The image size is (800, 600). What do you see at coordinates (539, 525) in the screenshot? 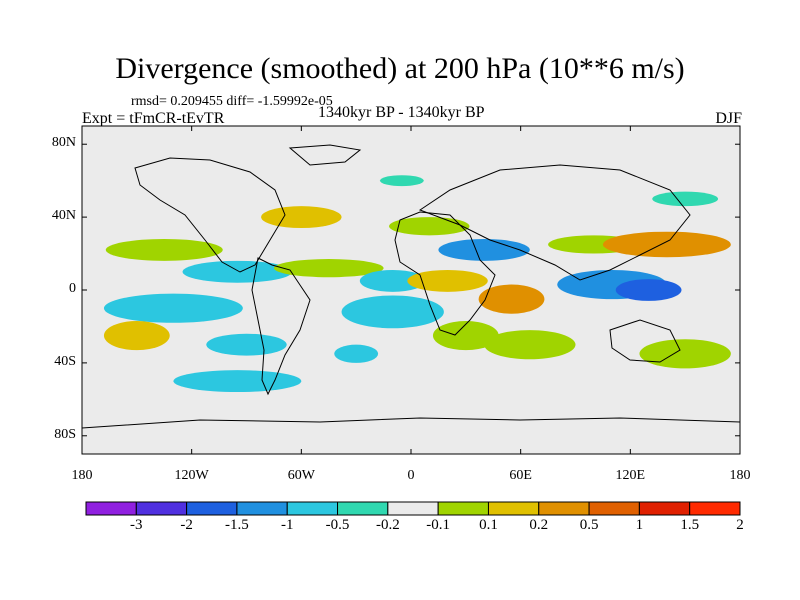
I see `colorbar-label: 0.2` at bounding box center [539, 525].